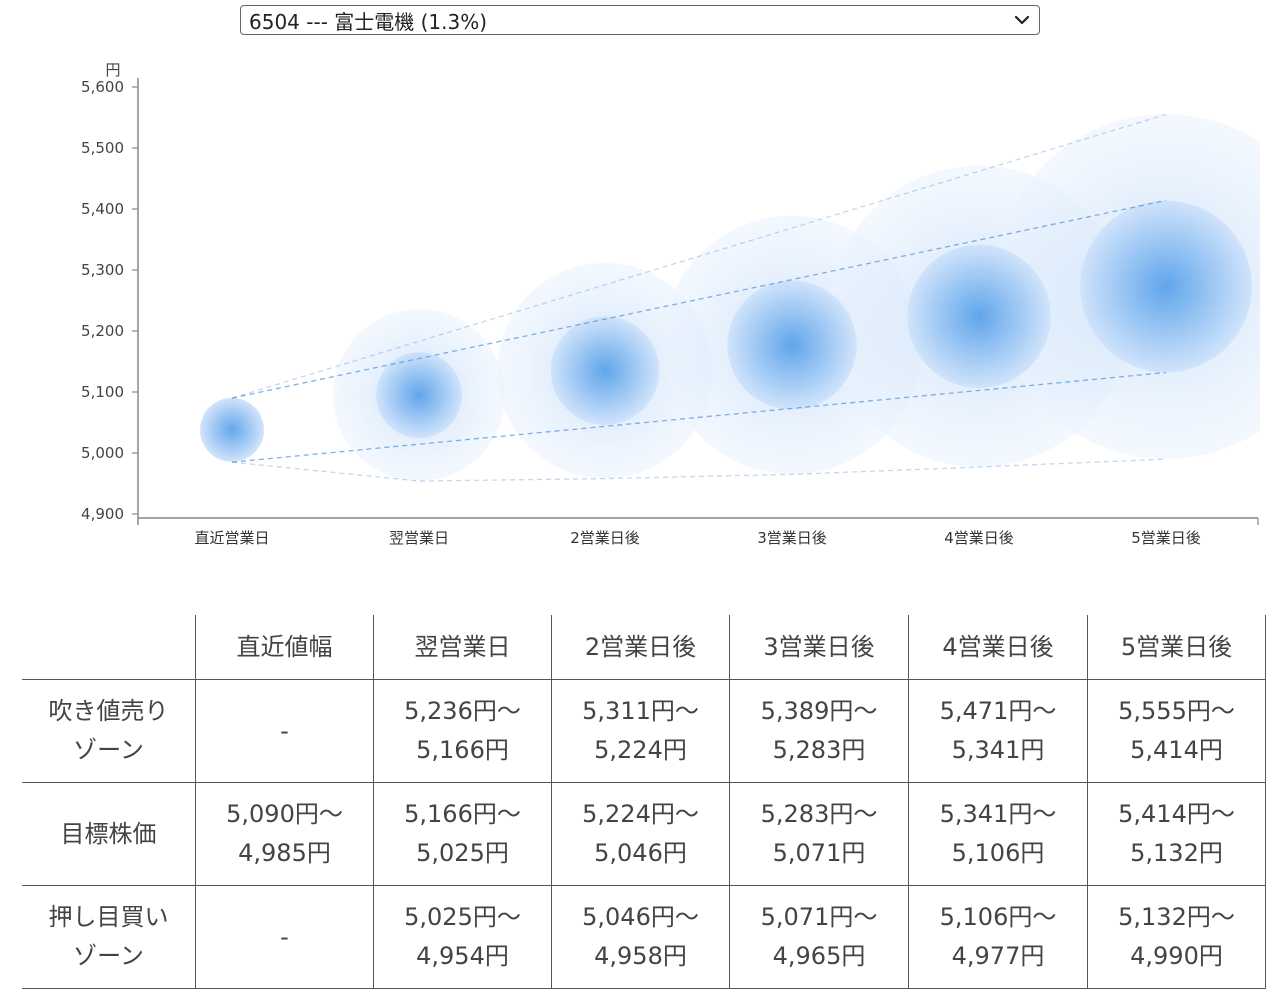  I want to click on price-range-cell: 5,555円〜 5,414円, so click(1176, 731).